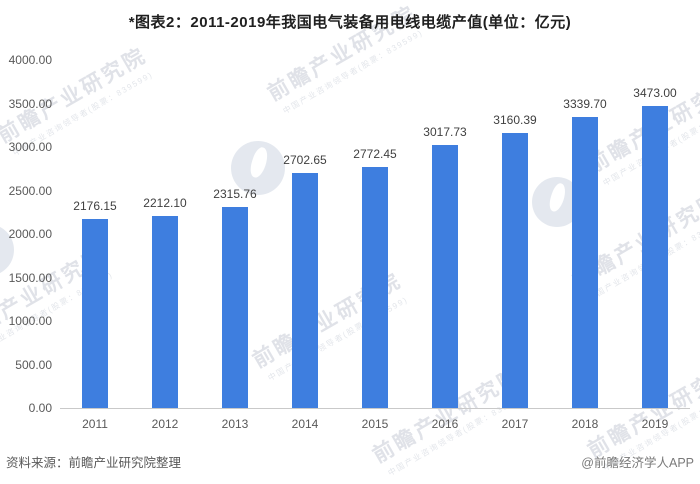 This screenshot has width=700, height=484. What do you see at coordinates (585, 424) in the screenshot?
I see `x-axis-tick-label: 2018` at bounding box center [585, 424].